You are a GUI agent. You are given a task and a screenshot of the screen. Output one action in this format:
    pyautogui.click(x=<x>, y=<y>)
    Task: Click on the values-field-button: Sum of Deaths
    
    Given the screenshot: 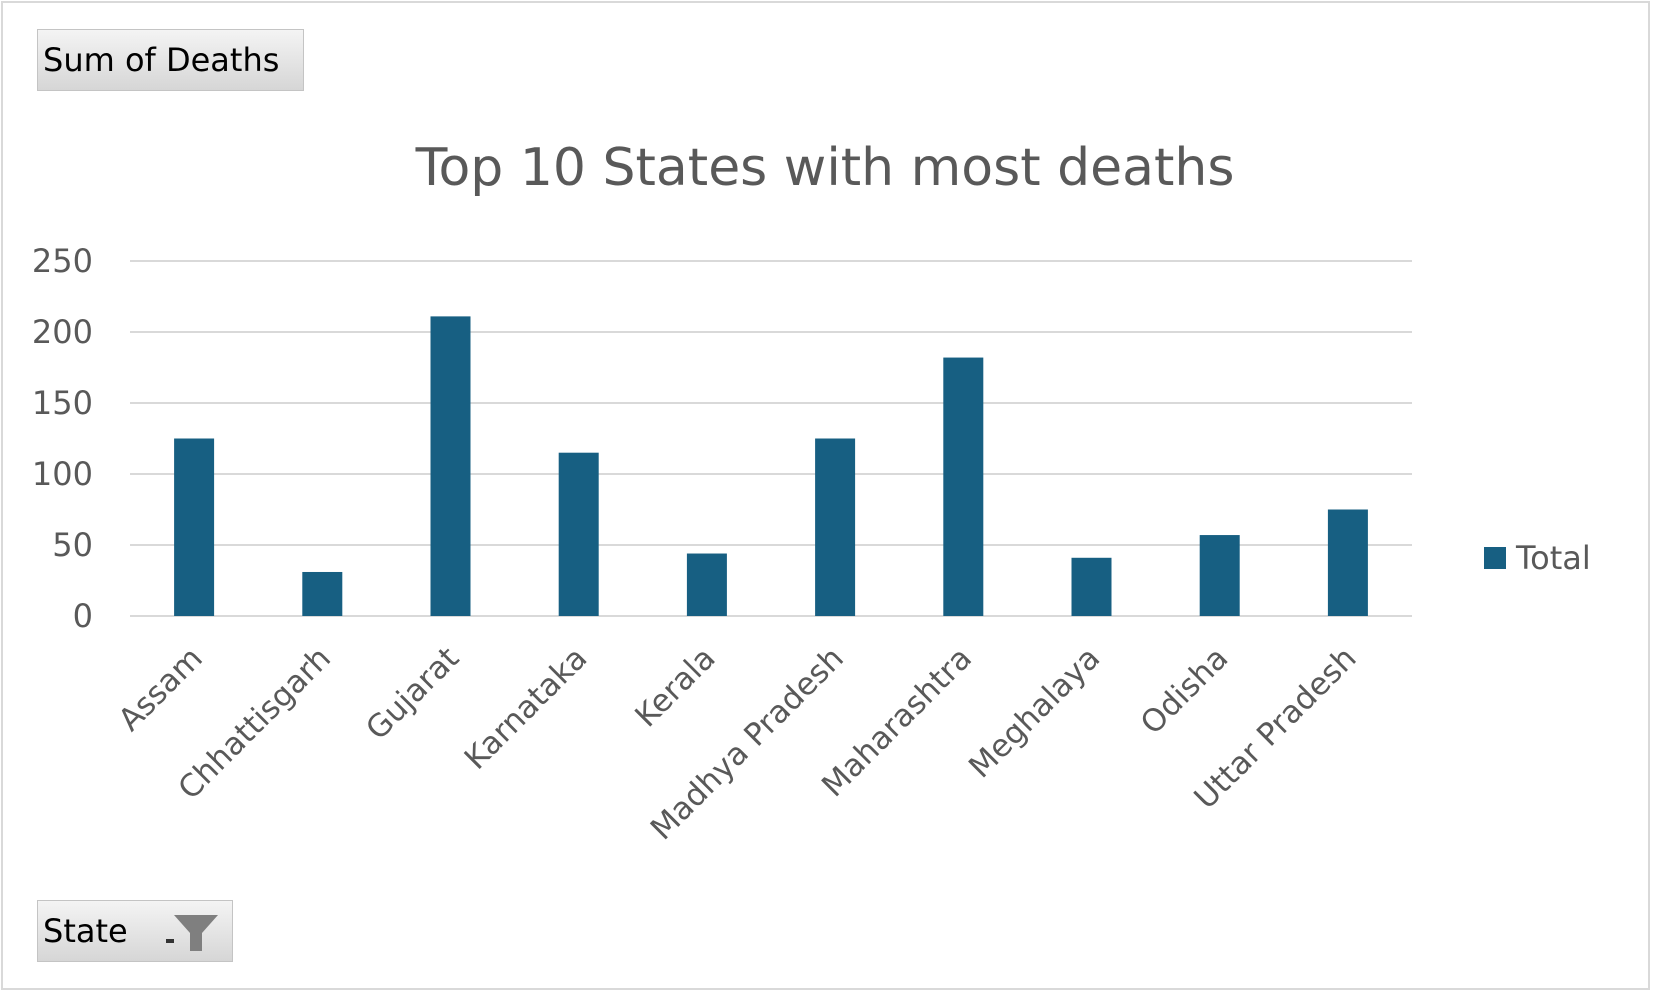 What is the action you would take?
    pyautogui.click(x=170, y=60)
    